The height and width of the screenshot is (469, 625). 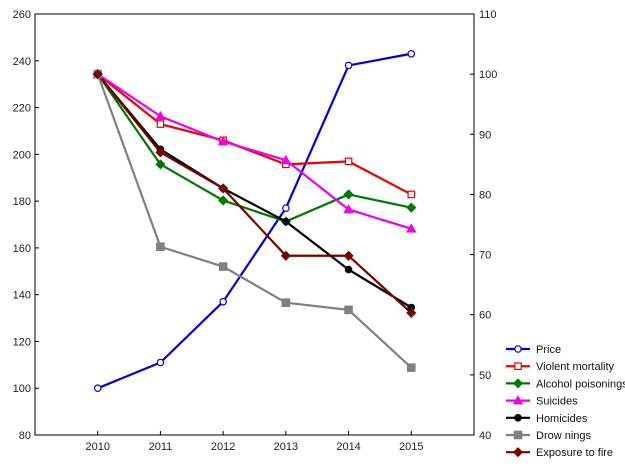 I want to click on right-axis-tick-label: 80, so click(x=485, y=195).